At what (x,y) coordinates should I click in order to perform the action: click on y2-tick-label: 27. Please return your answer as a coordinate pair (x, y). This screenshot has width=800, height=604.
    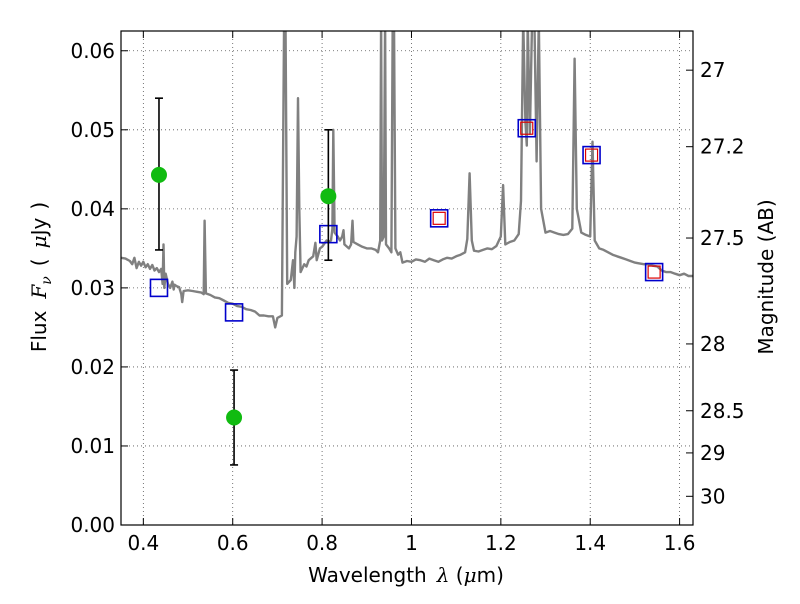
    Looking at the image, I should click on (712, 70).